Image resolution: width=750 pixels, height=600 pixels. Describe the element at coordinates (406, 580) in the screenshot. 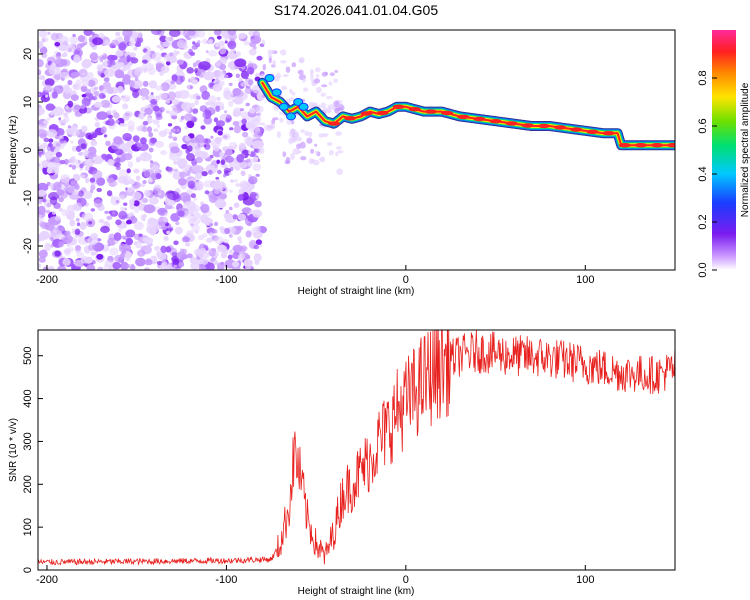

I see `snr-x-tick-label: 0` at that location.